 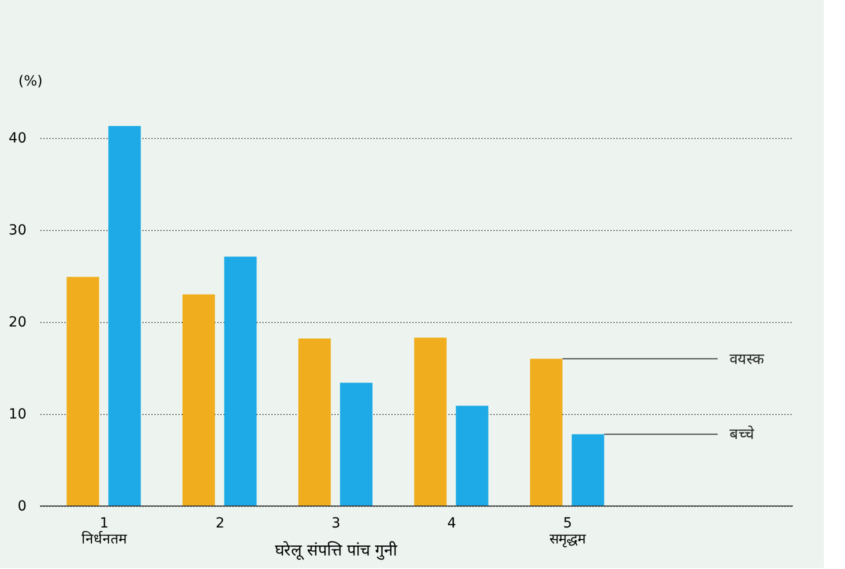 I want to click on x-tick-label: 5 समृद्धम, so click(x=568, y=532).